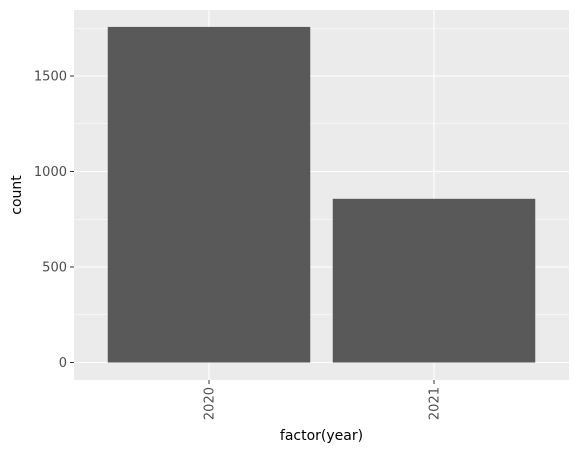  Describe the element at coordinates (210, 403) in the screenshot. I see `x-tick-label: 2020` at that location.